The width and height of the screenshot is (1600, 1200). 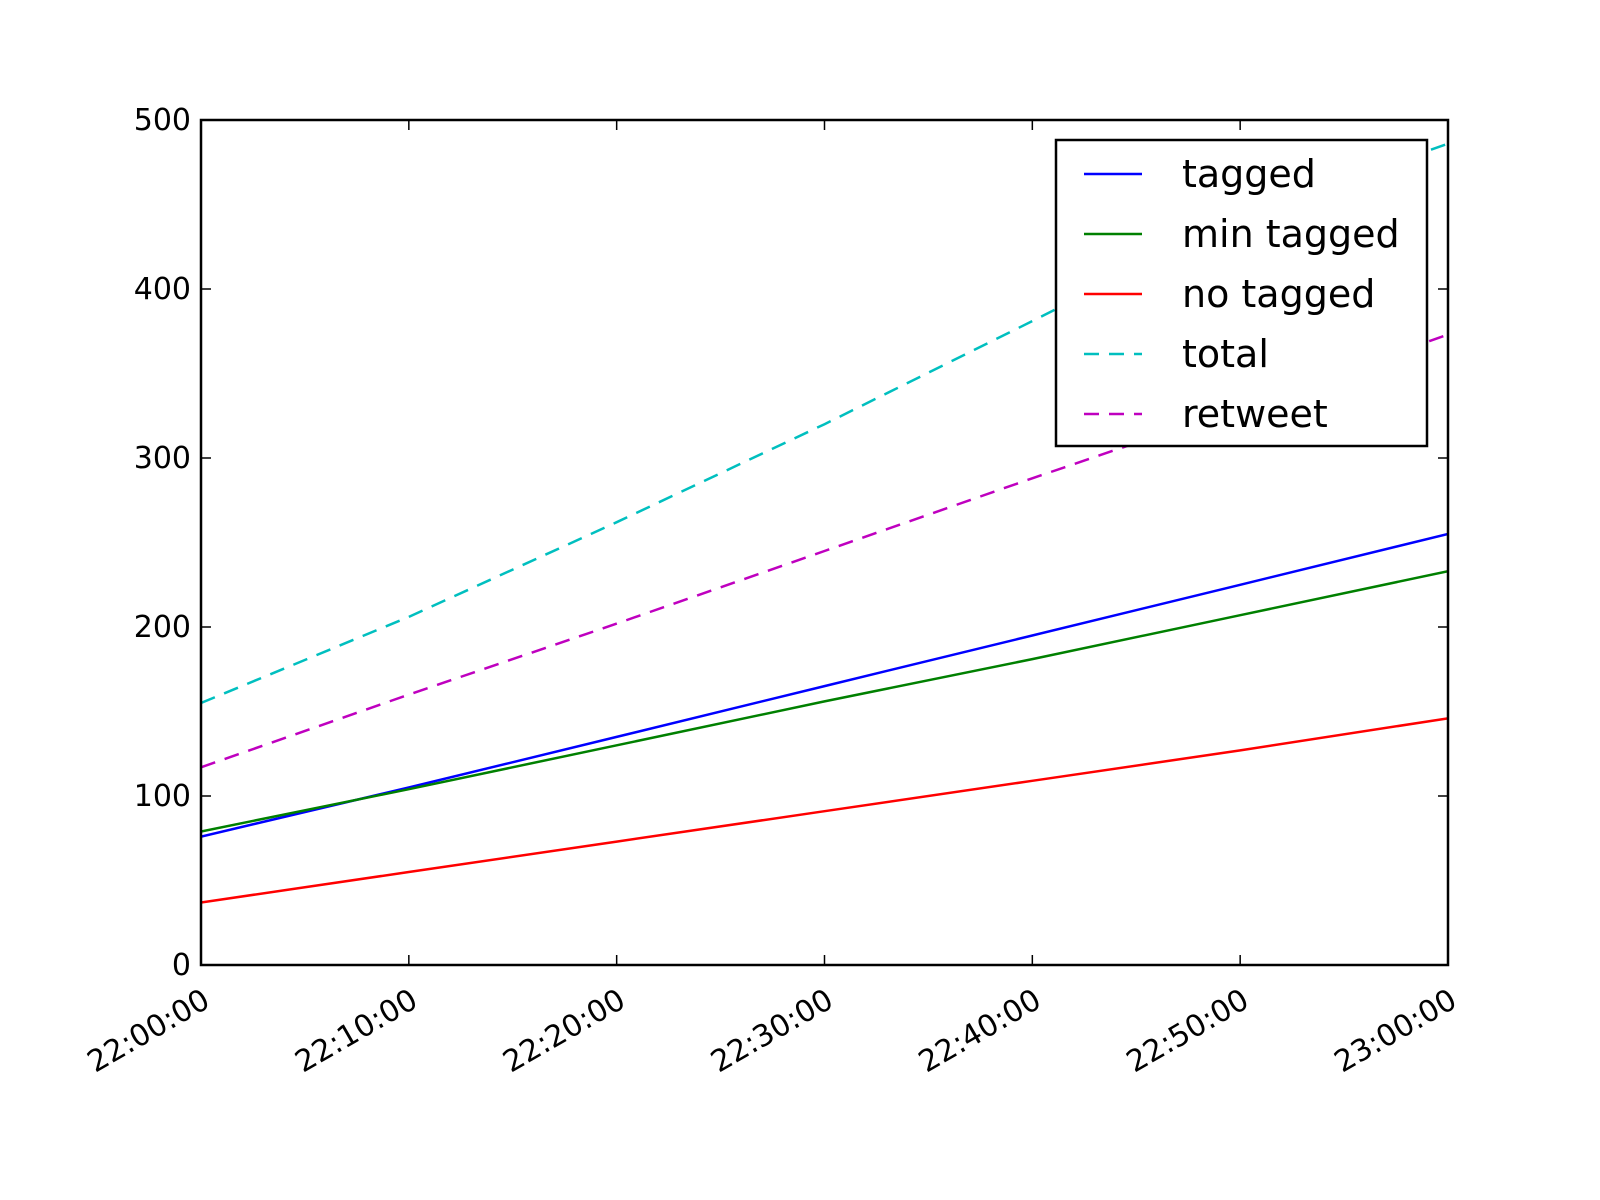 What do you see at coordinates (162, 120) in the screenshot?
I see `y-tick-label: 500` at bounding box center [162, 120].